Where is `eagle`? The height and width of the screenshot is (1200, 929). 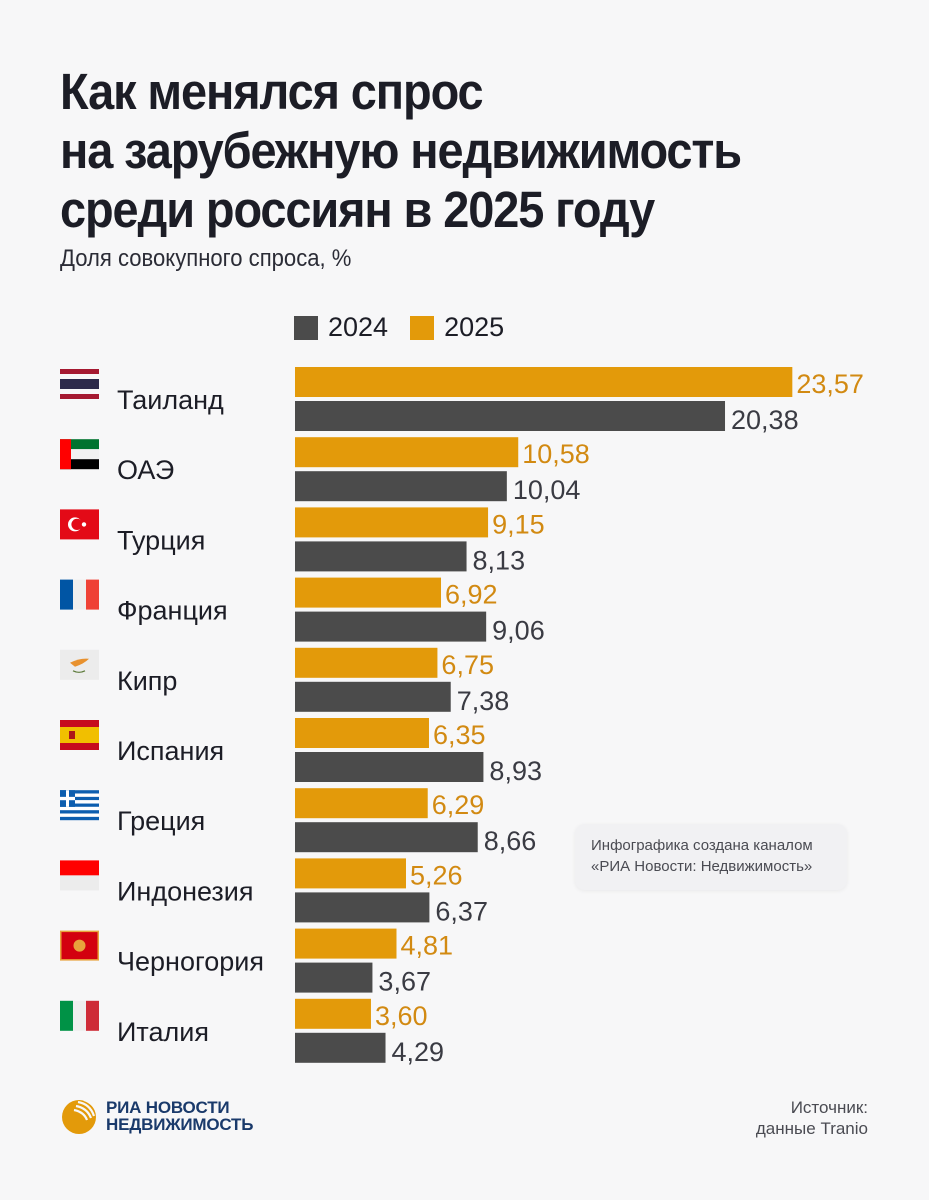
eagle is located at coordinates (79, 945).